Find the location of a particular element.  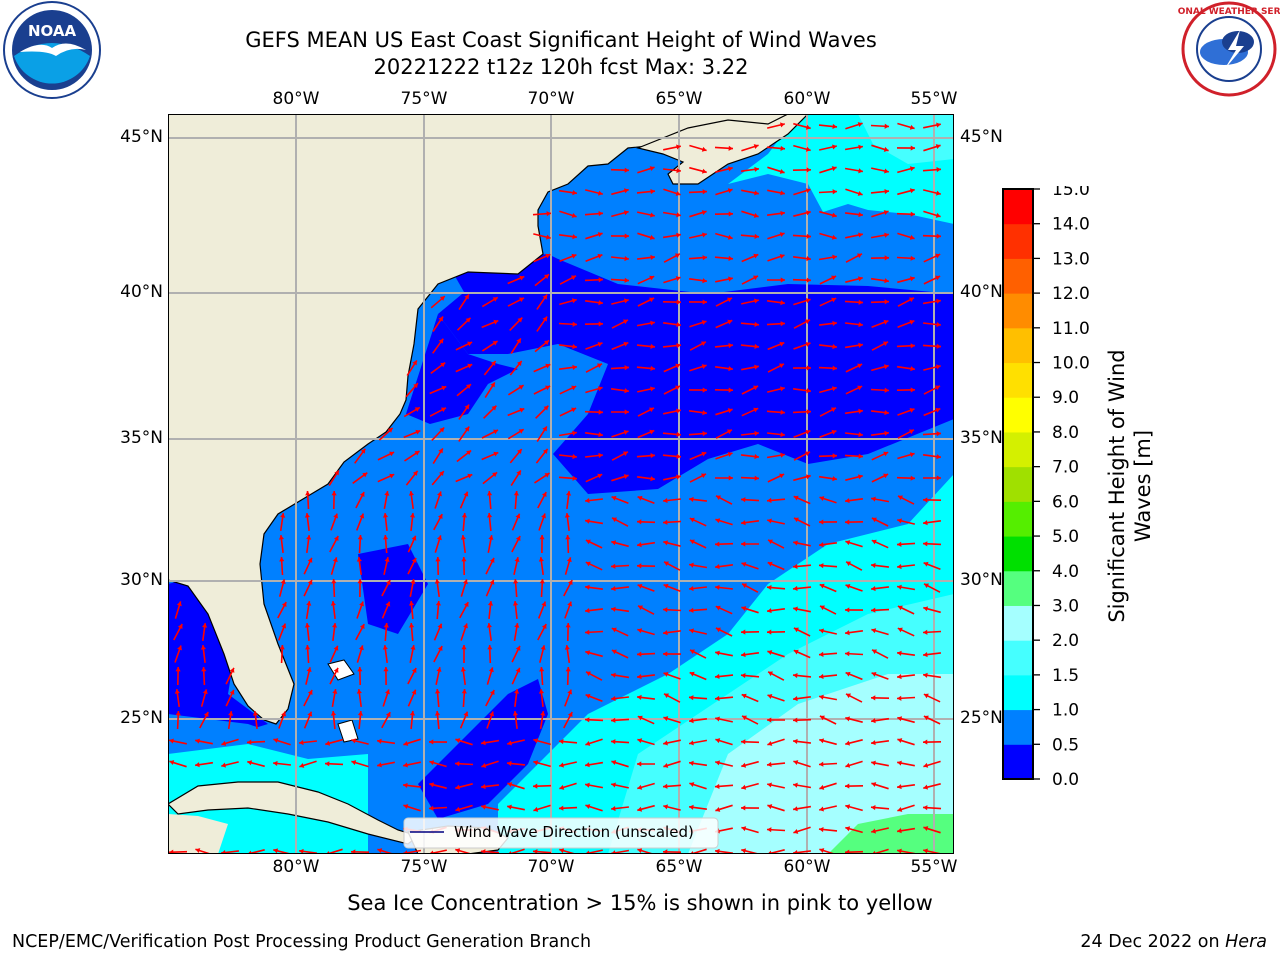

colorbar-tick-label: 4.0 is located at coordinates (1065, 572).